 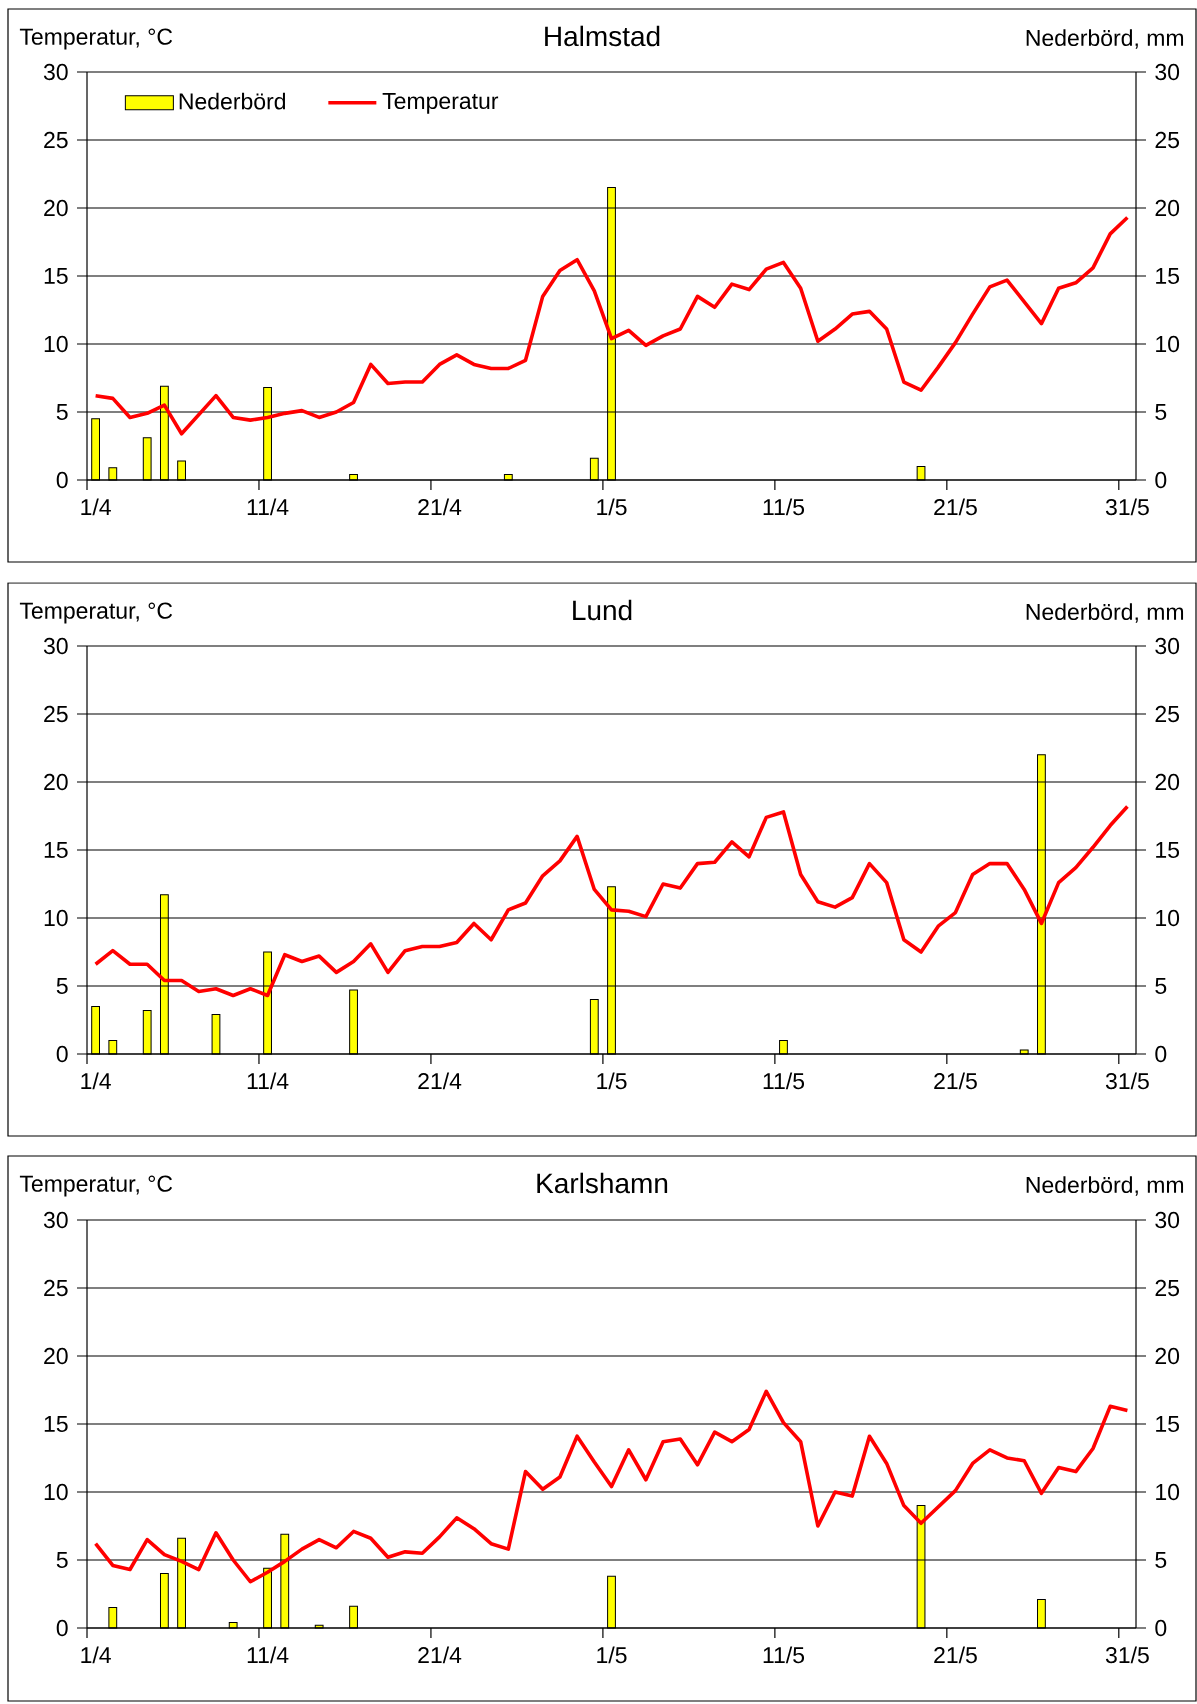 What do you see at coordinates (602, 1183) in the screenshot?
I see `chart-title: Karlshamn` at bounding box center [602, 1183].